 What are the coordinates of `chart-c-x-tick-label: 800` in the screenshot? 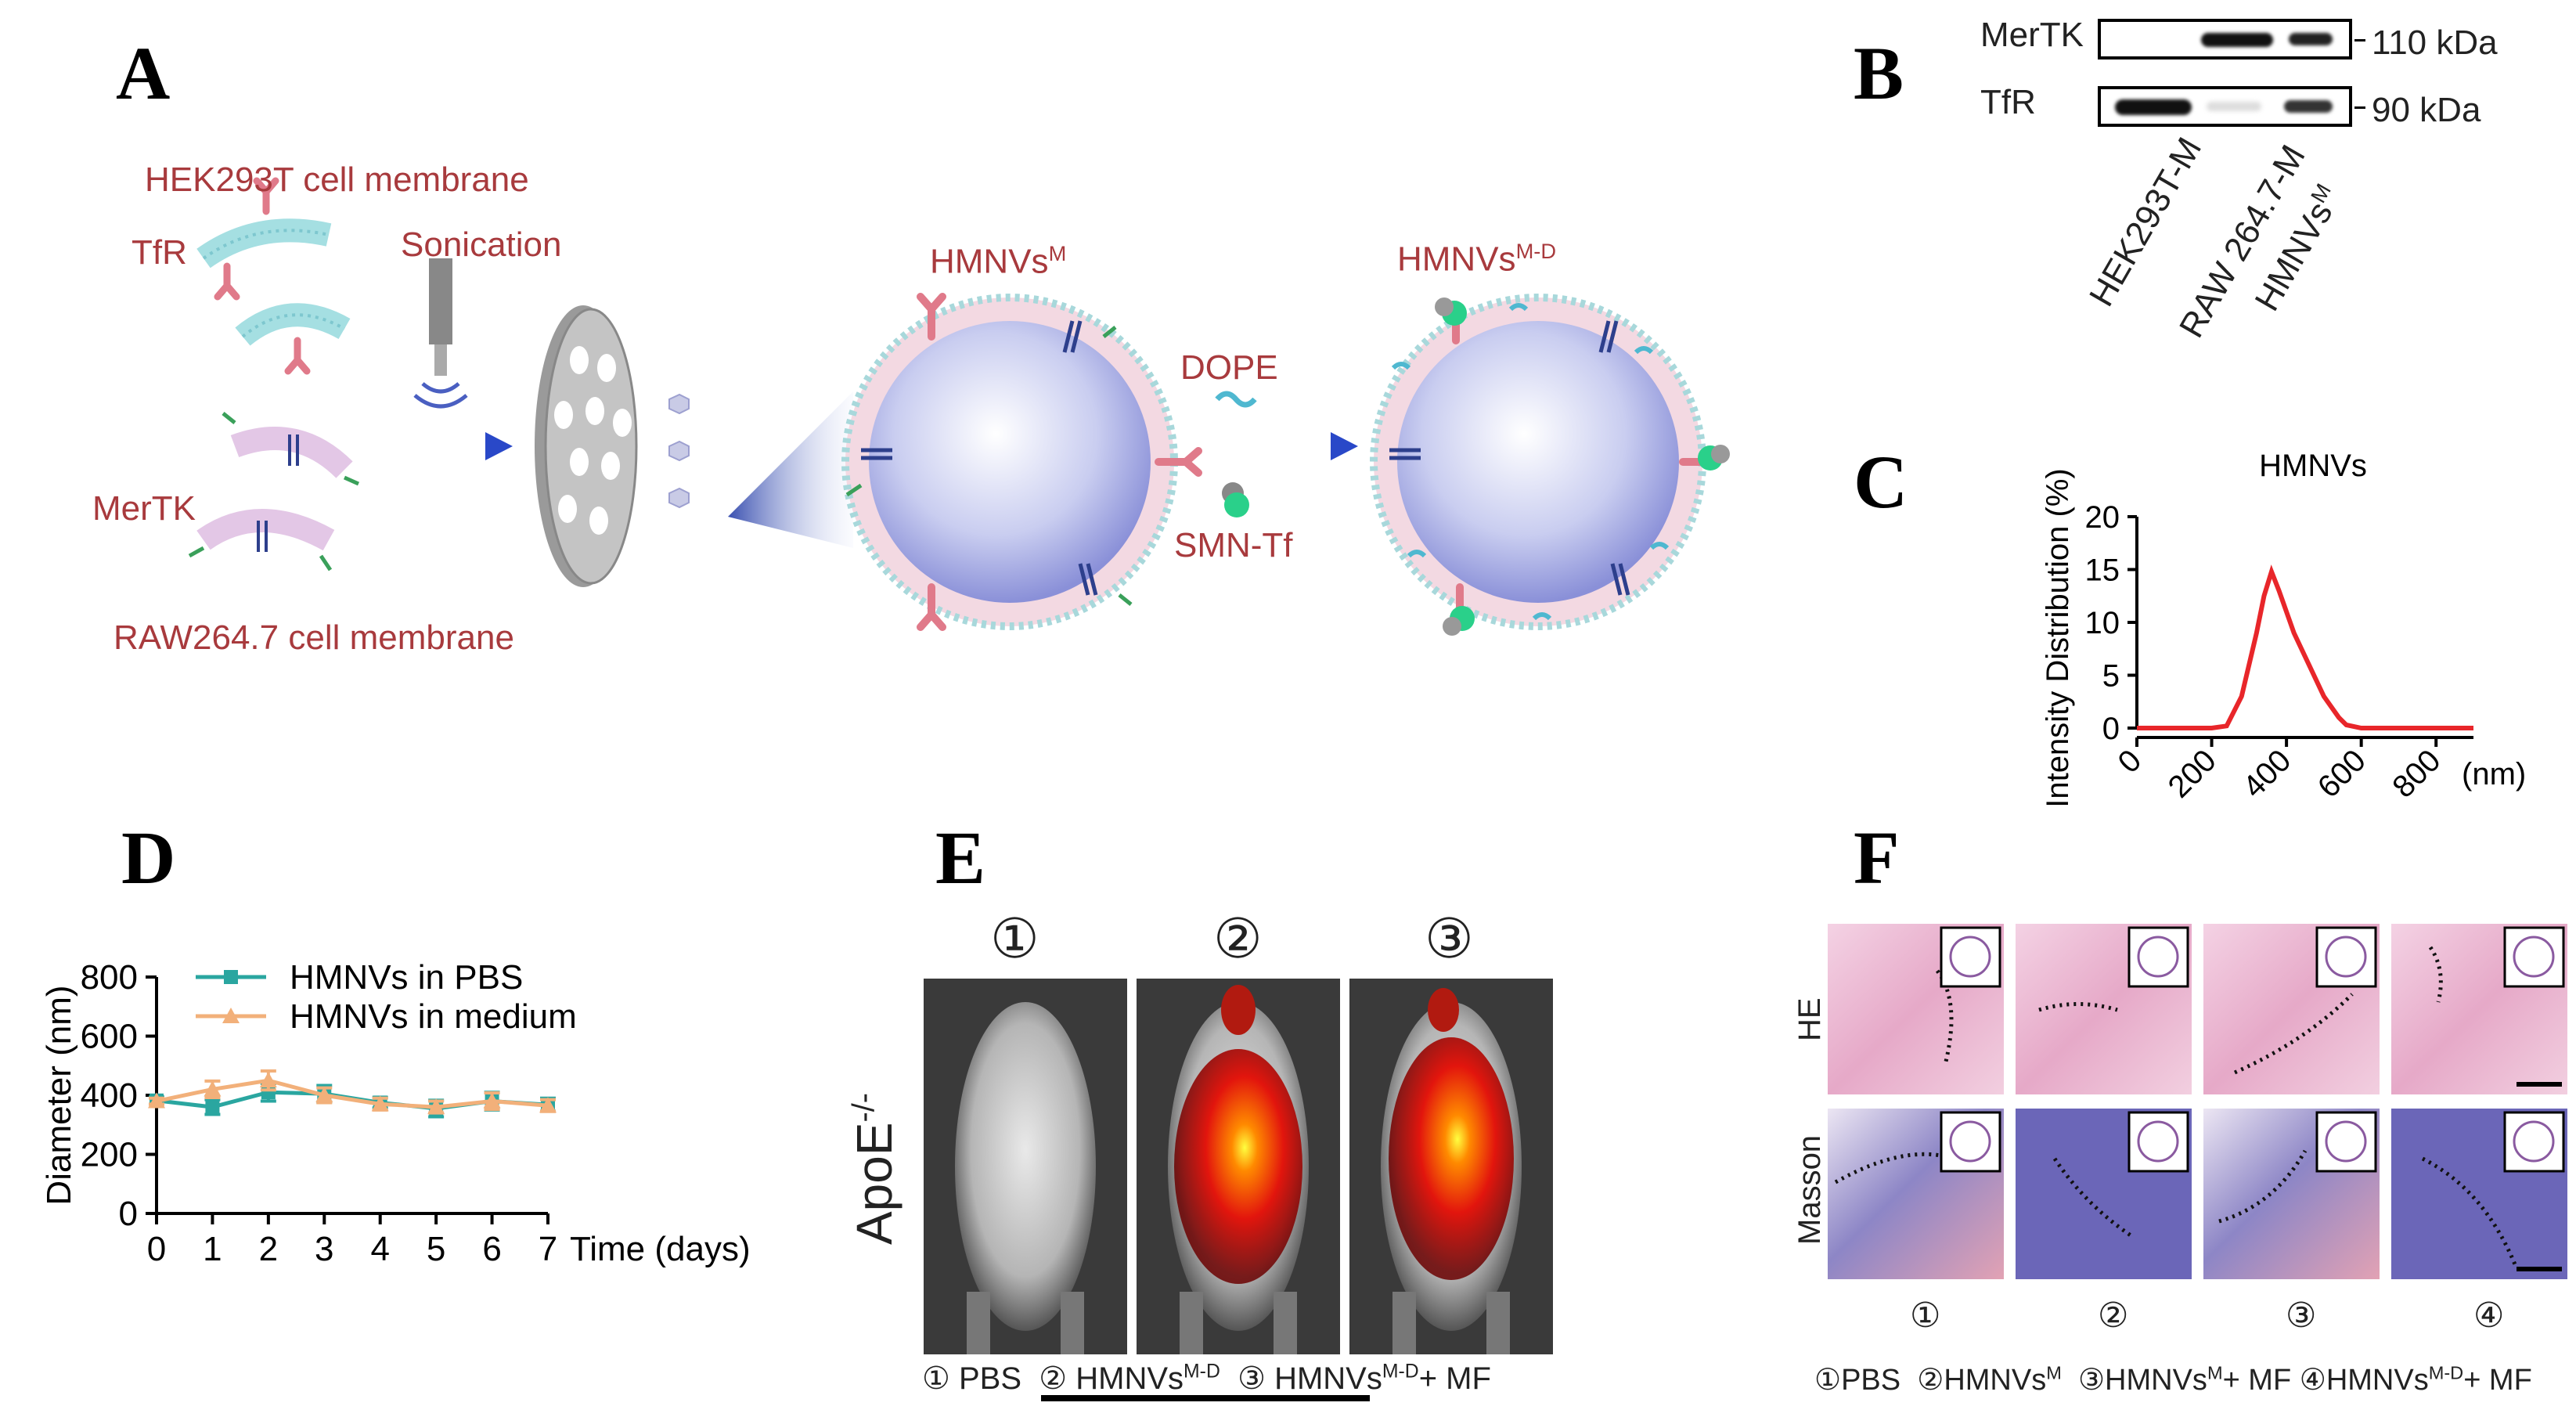 It's located at (2416, 773).